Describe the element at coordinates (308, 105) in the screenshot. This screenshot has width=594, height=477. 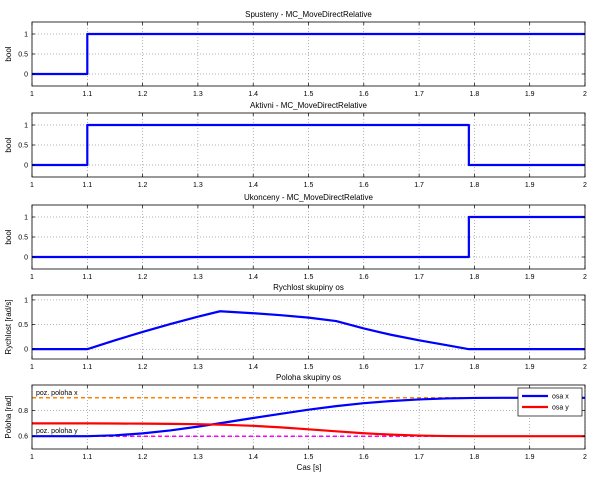
I see `chart-title: Aktivni - MC_MoveDirectRelative` at that location.